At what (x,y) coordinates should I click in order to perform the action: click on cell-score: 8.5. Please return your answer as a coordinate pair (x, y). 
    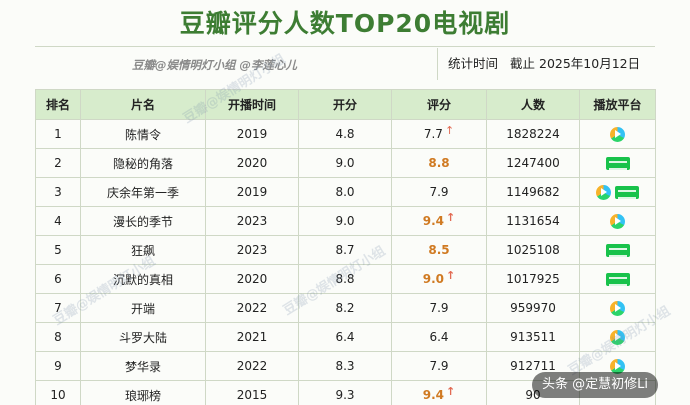
    Looking at the image, I should click on (439, 250).